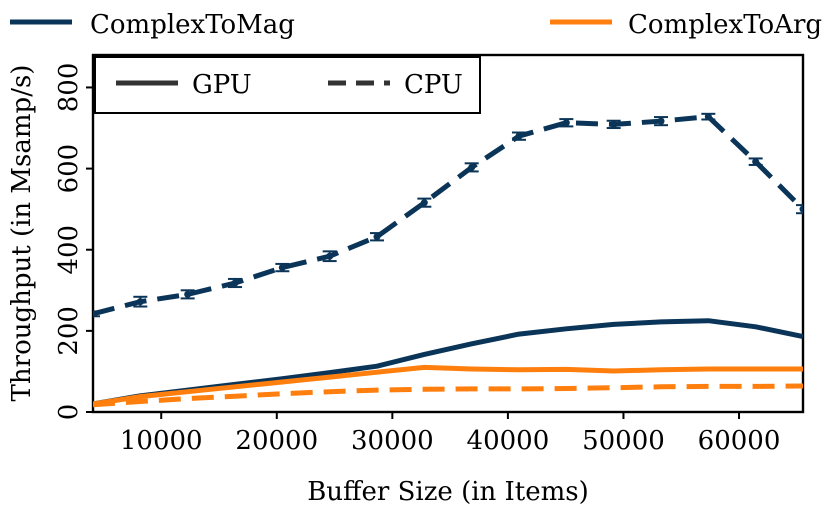 The height and width of the screenshot is (512, 828). What do you see at coordinates (287, 85) in the screenshot?
I see `style-legend: GPU CPU` at bounding box center [287, 85].